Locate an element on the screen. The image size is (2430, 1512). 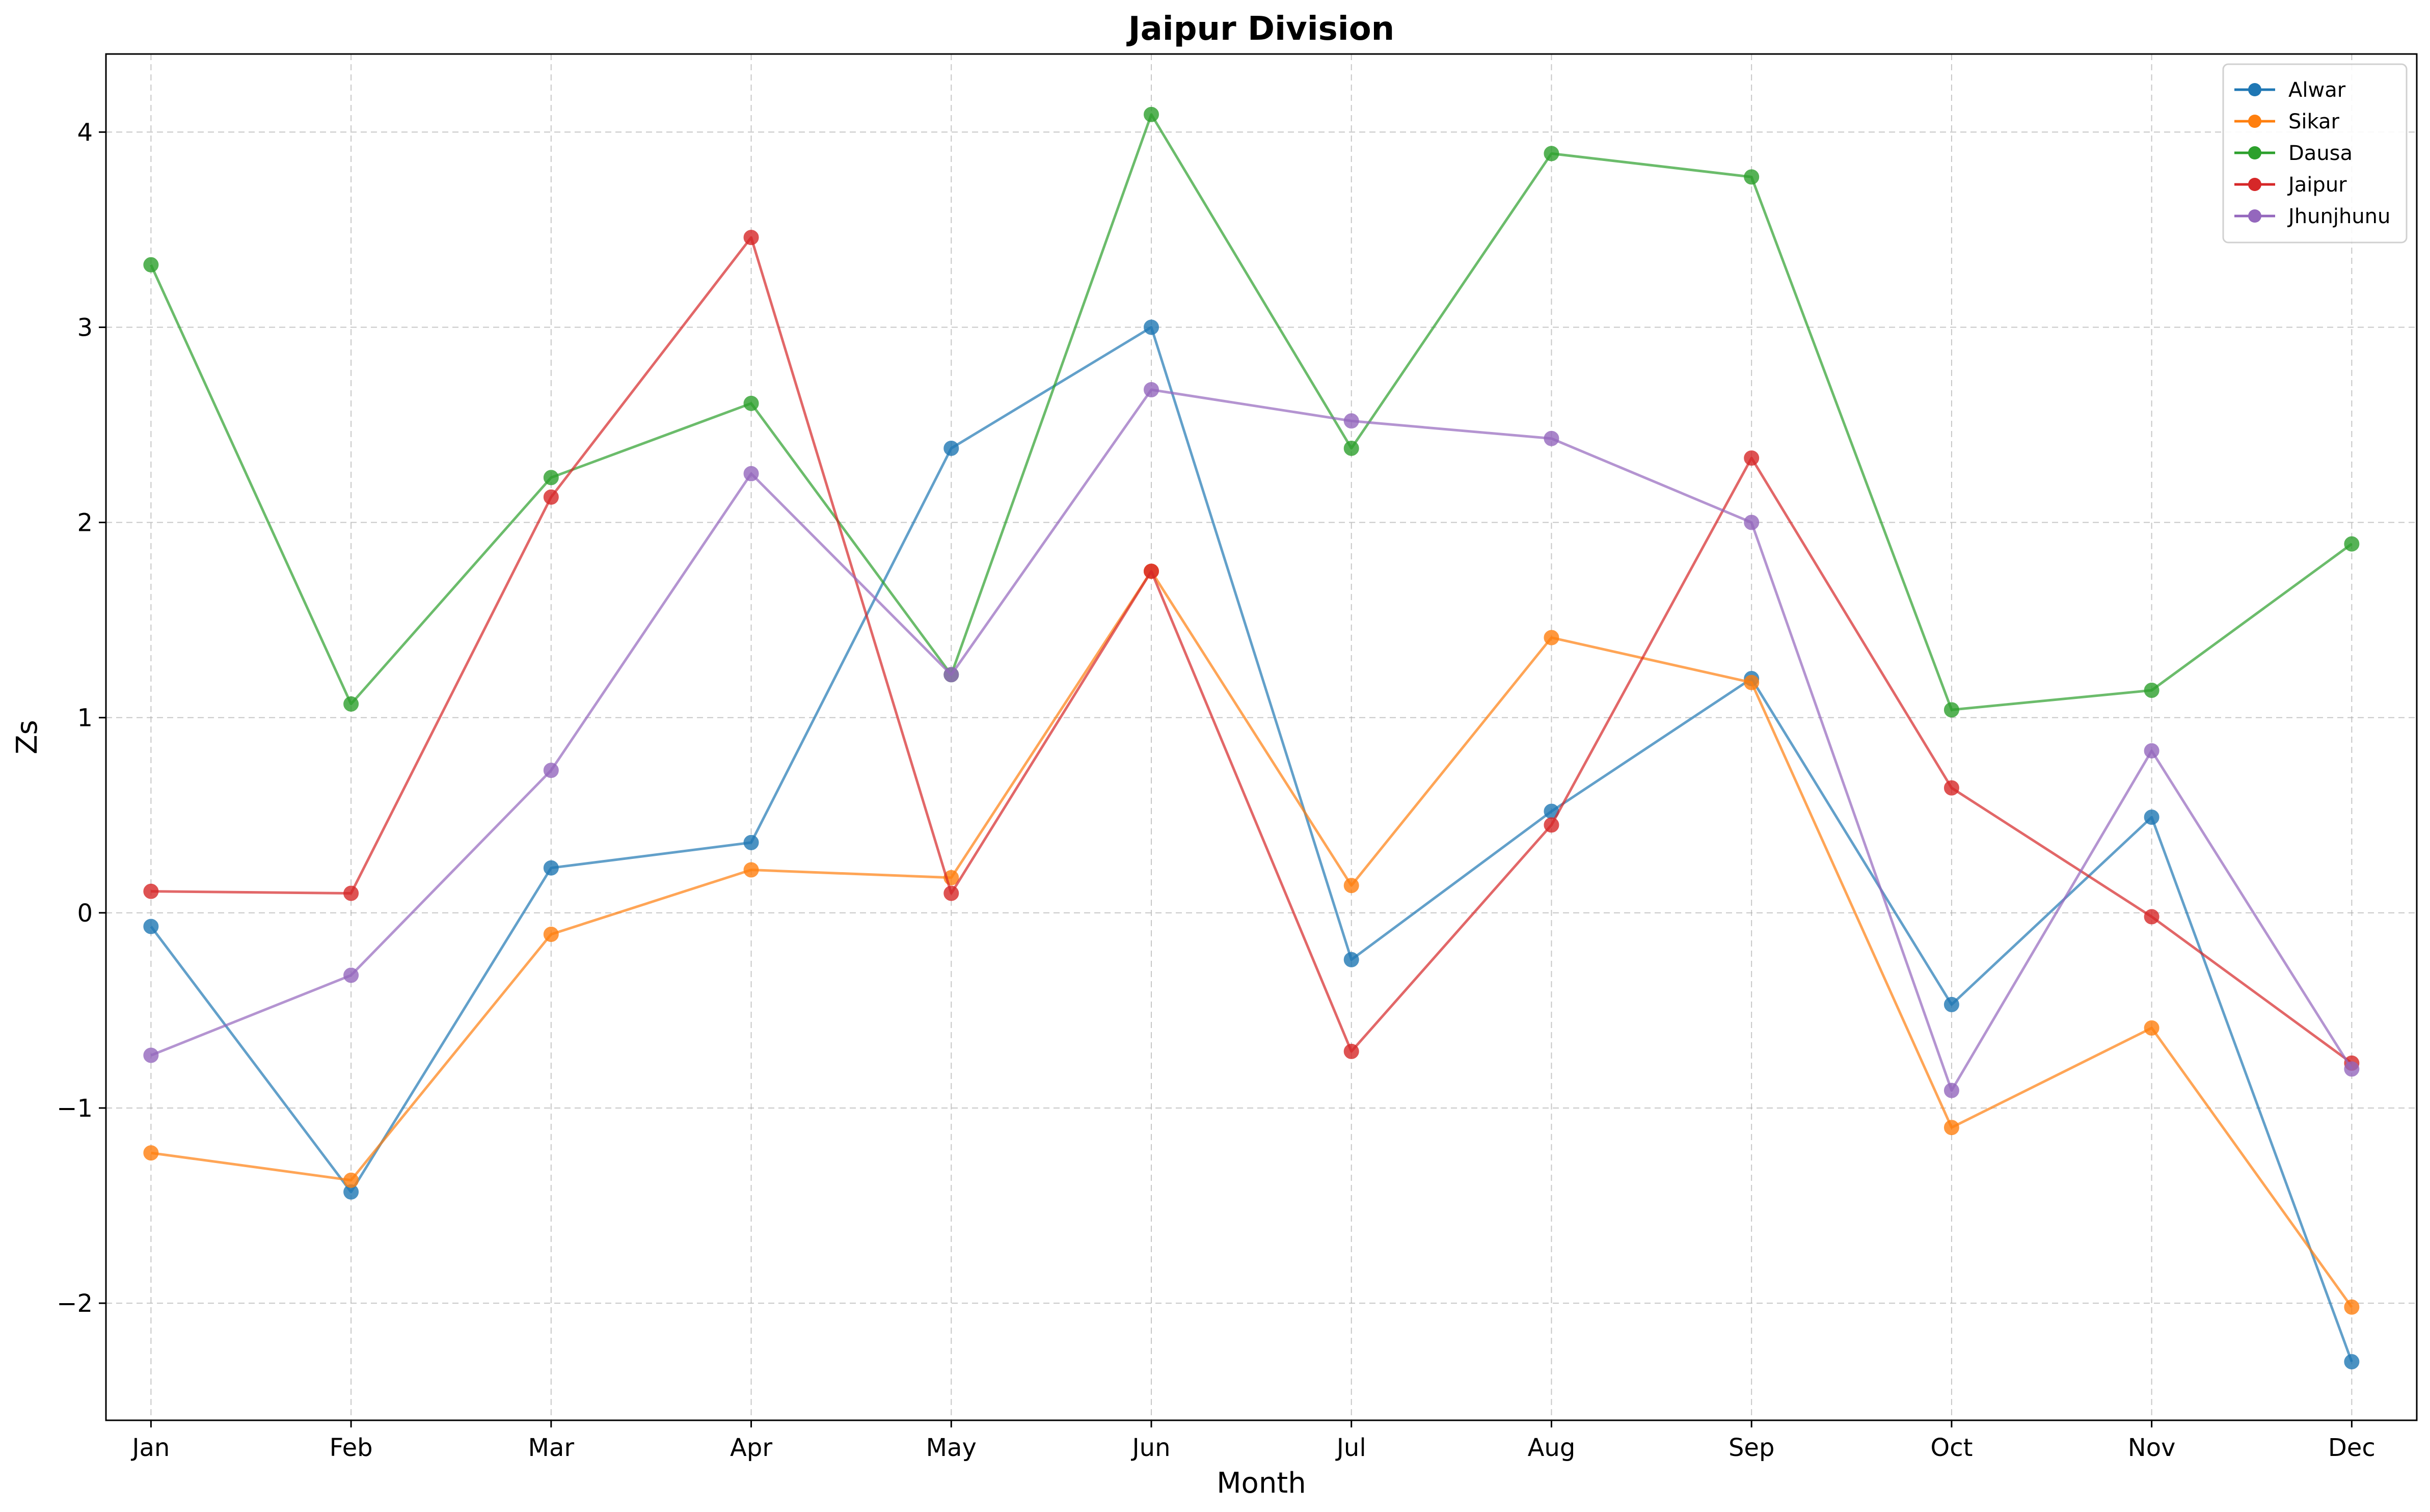
x-tick-label: Dec is located at coordinates (2351, 1448).